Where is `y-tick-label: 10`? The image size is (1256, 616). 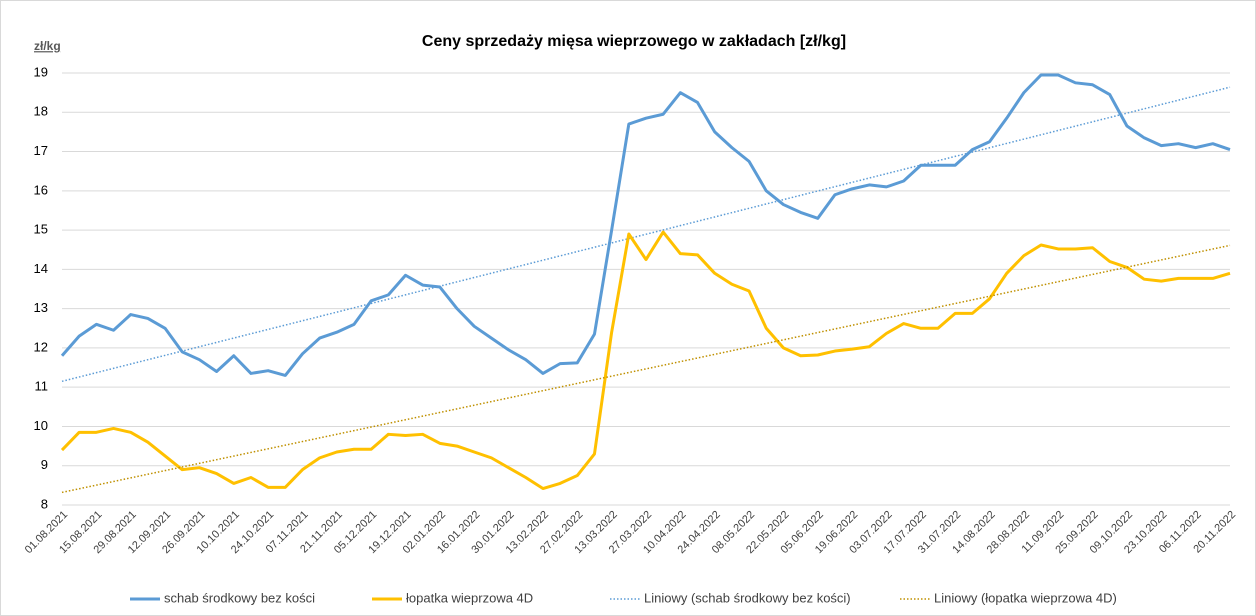 y-tick-label: 10 is located at coordinates (41, 425).